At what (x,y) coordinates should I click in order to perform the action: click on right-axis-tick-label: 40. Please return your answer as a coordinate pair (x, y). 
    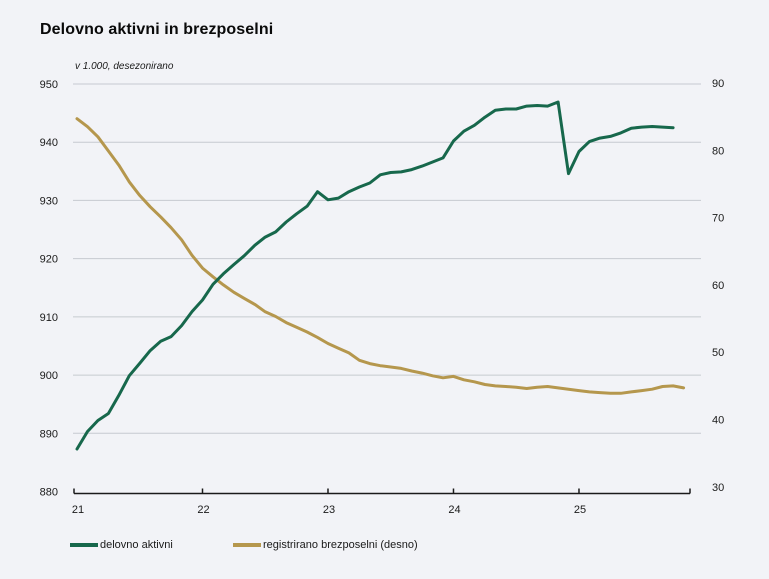
    Looking at the image, I should click on (718, 421).